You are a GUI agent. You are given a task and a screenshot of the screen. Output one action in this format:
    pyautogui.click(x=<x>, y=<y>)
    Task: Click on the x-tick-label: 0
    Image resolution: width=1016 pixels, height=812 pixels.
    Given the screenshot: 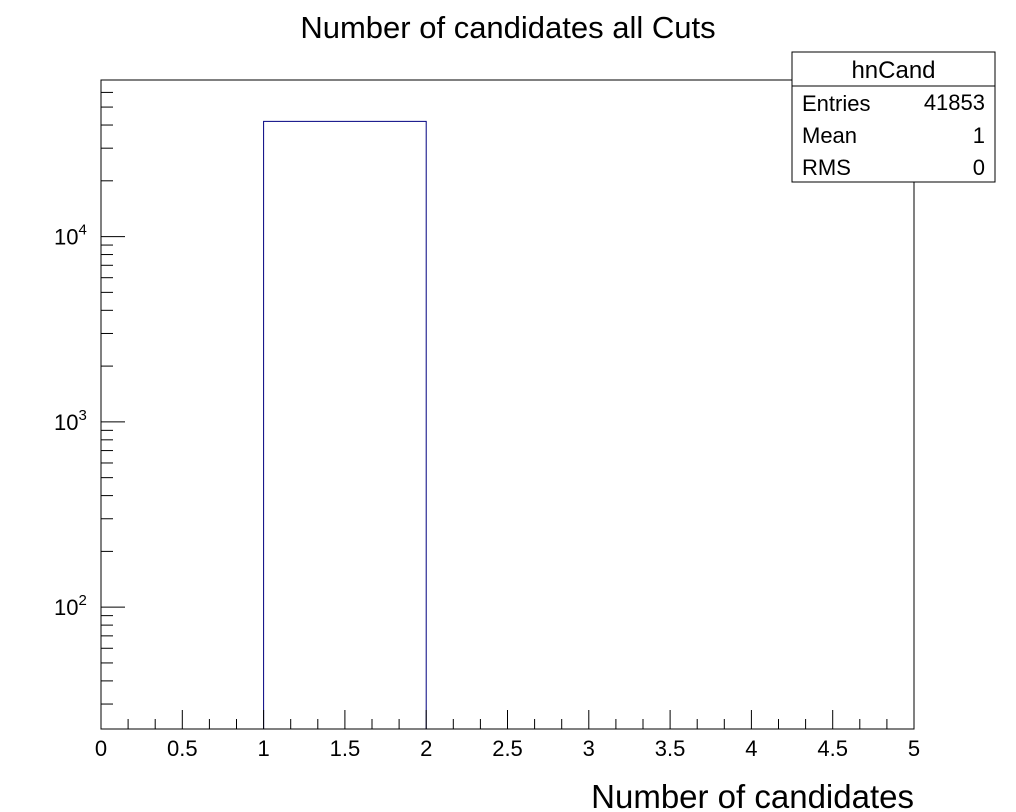 What is the action you would take?
    pyautogui.click(x=101, y=748)
    